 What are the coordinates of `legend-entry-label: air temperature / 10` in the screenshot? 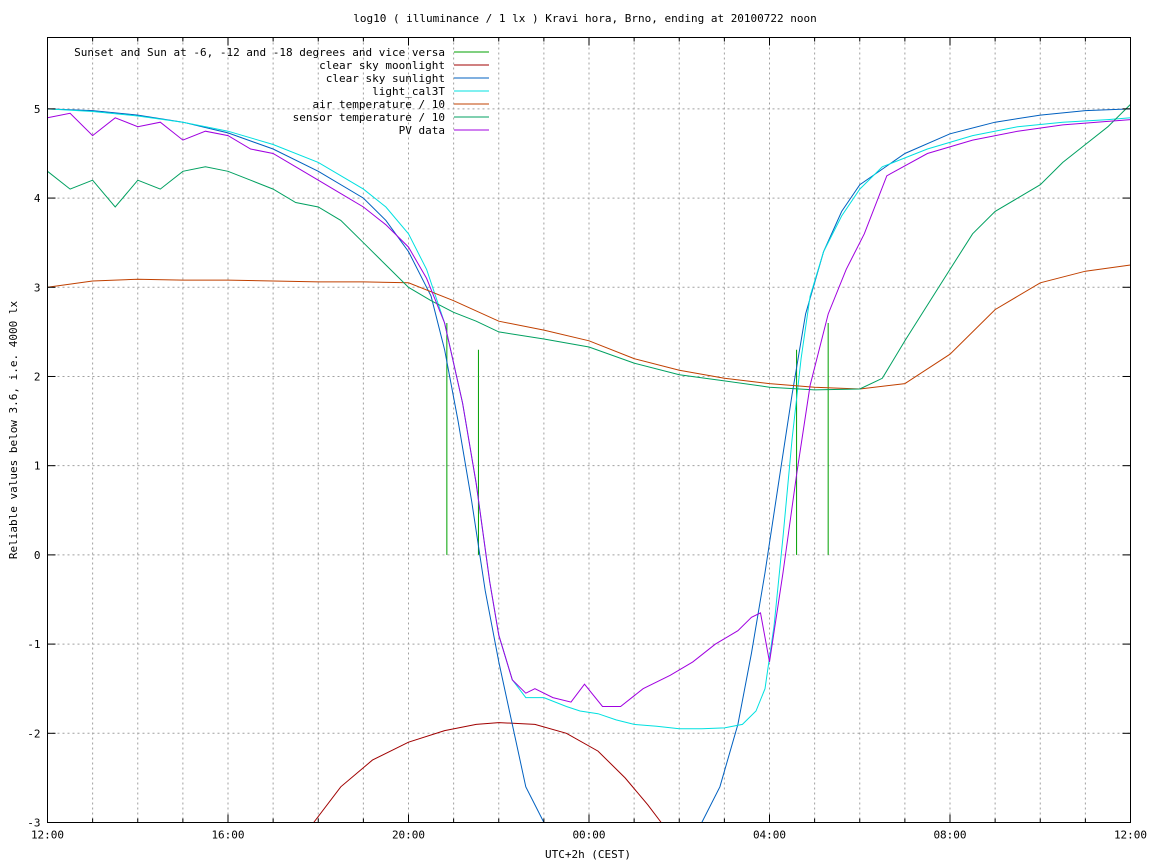 It's located at (379, 104).